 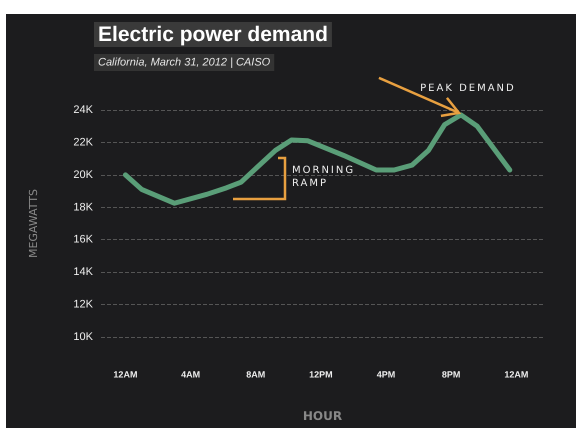 I want to click on y-tick-label: 18K, so click(x=83, y=207).